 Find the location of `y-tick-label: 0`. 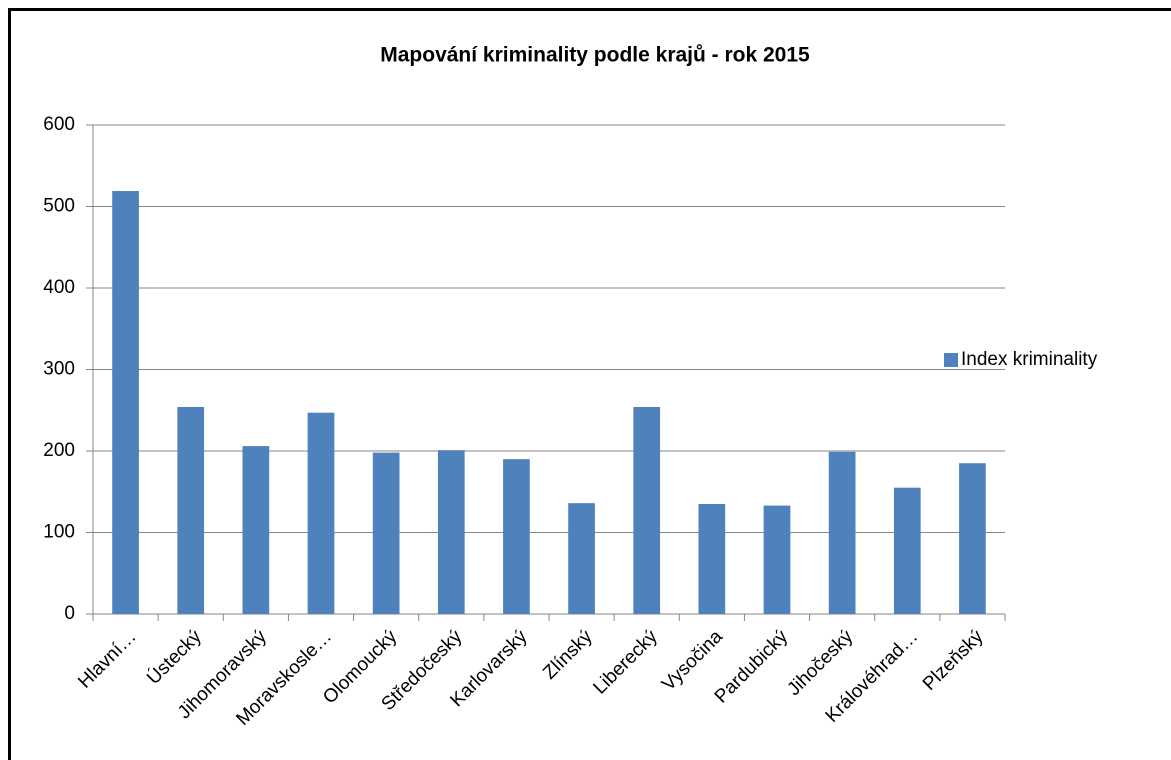

y-tick-label: 0 is located at coordinates (69, 613).